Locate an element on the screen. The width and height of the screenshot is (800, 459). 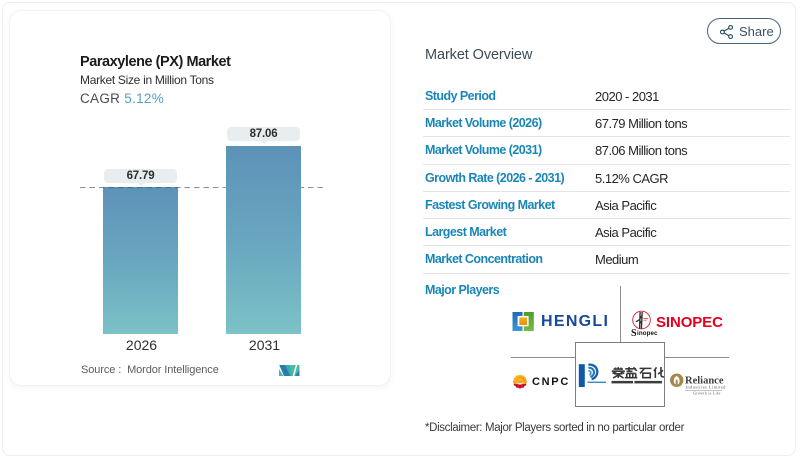
svg-text: Growth is Life is located at coordinates (707, 393).